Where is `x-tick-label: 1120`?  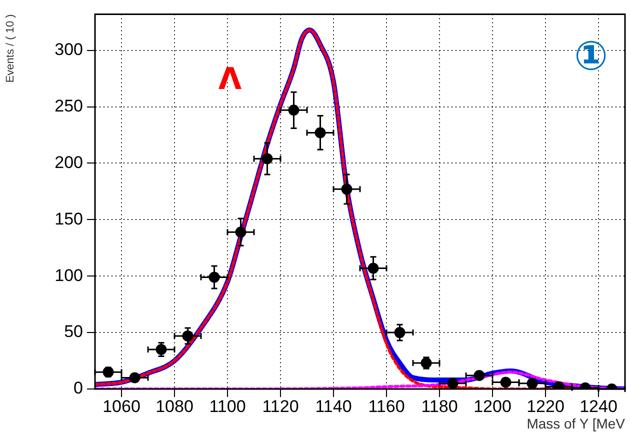
x-tick-label: 1120 is located at coordinates (280, 406).